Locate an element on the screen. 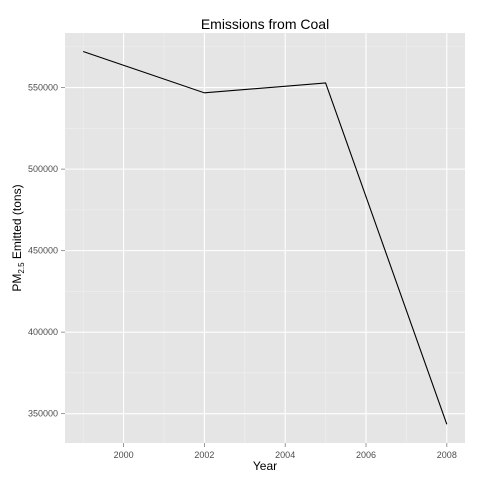  chart-title: Emissions from Coal is located at coordinates (265, 24).